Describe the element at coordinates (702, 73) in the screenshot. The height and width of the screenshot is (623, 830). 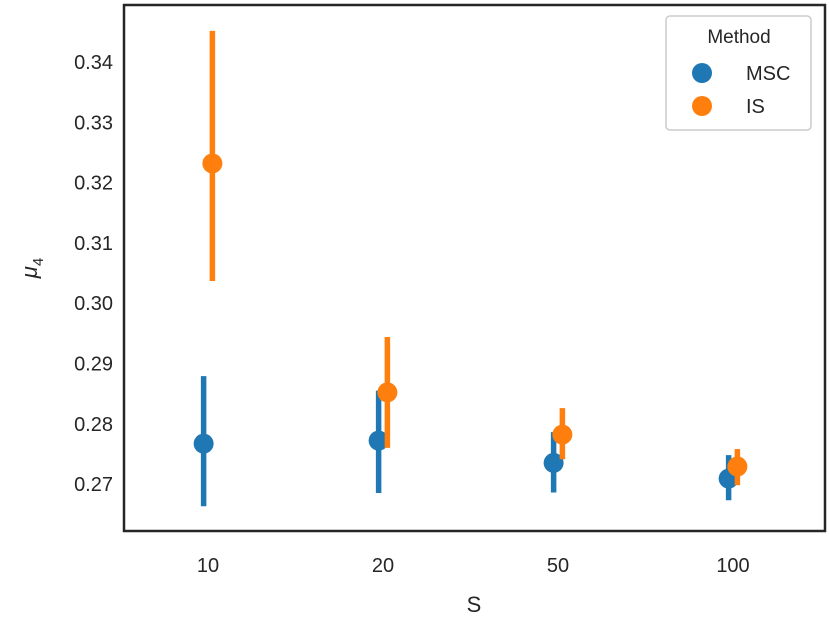
I see `legend-marker-msc` at that location.